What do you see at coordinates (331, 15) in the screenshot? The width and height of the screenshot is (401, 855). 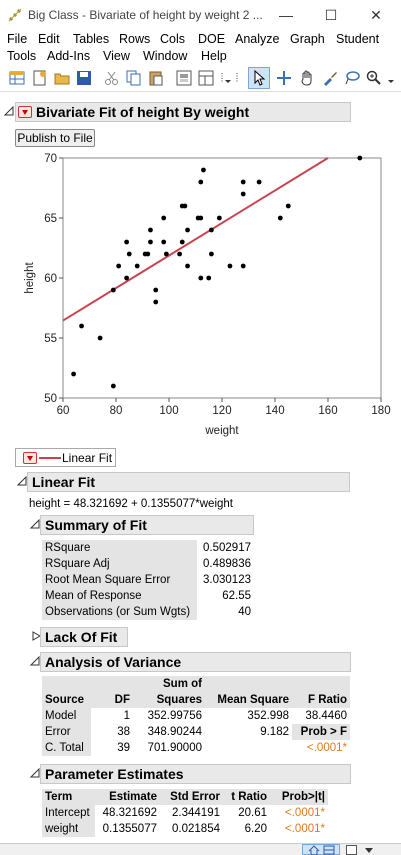 I see `maximize-button: ☐` at bounding box center [331, 15].